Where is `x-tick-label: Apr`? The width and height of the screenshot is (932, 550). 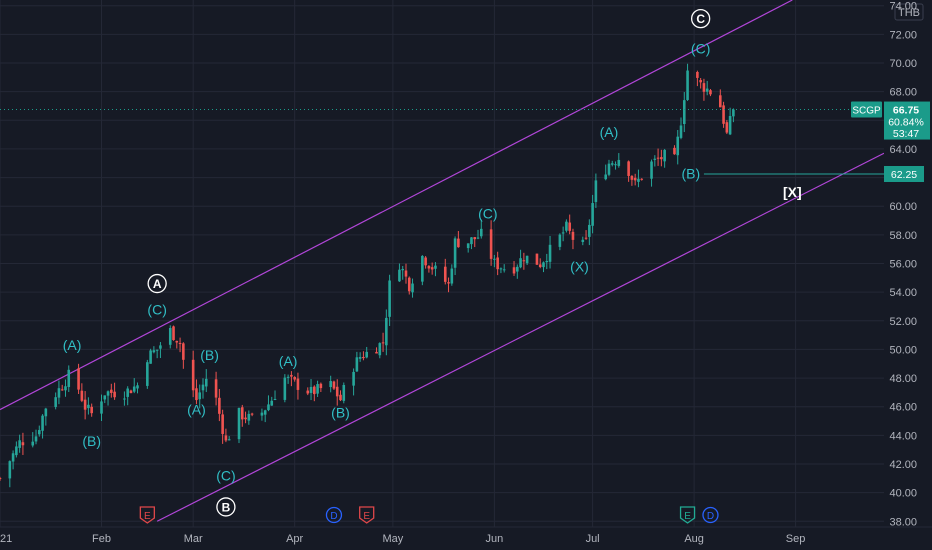
x-tick-label: Apr is located at coordinates (294, 539).